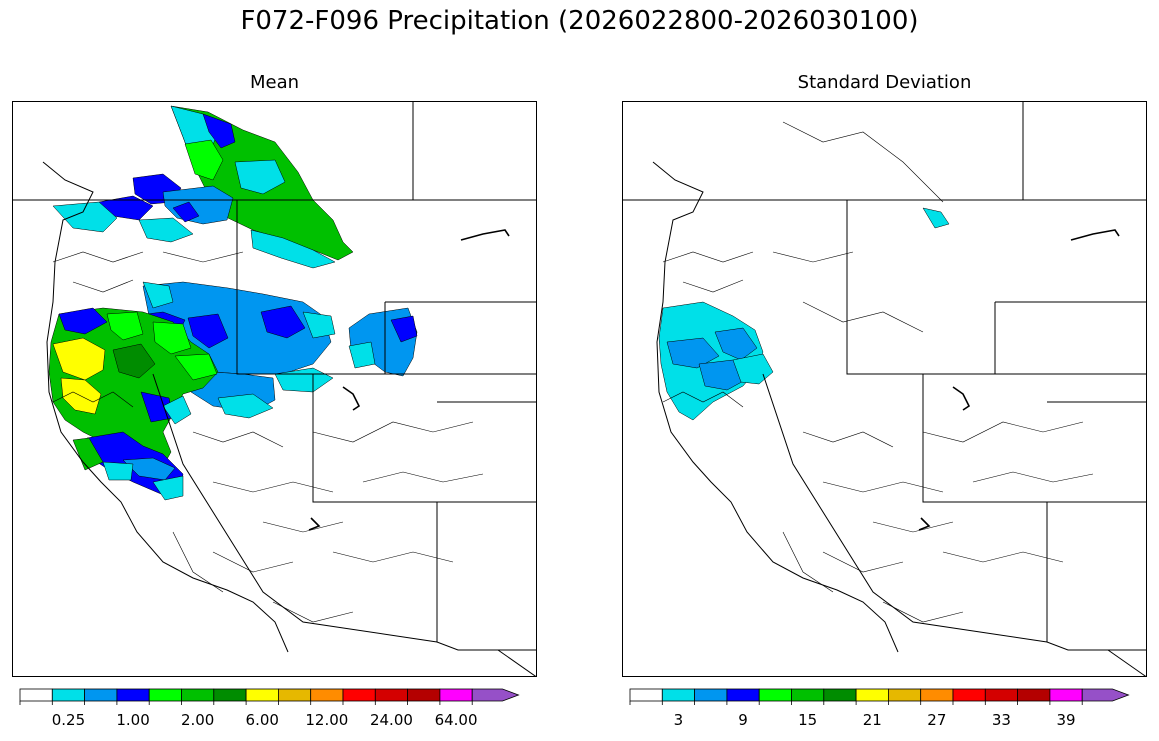 The height and width of the screenshot is (741, 1159). Describe the element at coordinates (937, 720) in the screenshot. I see `std-colorbar-tick-label: 27` at that location.